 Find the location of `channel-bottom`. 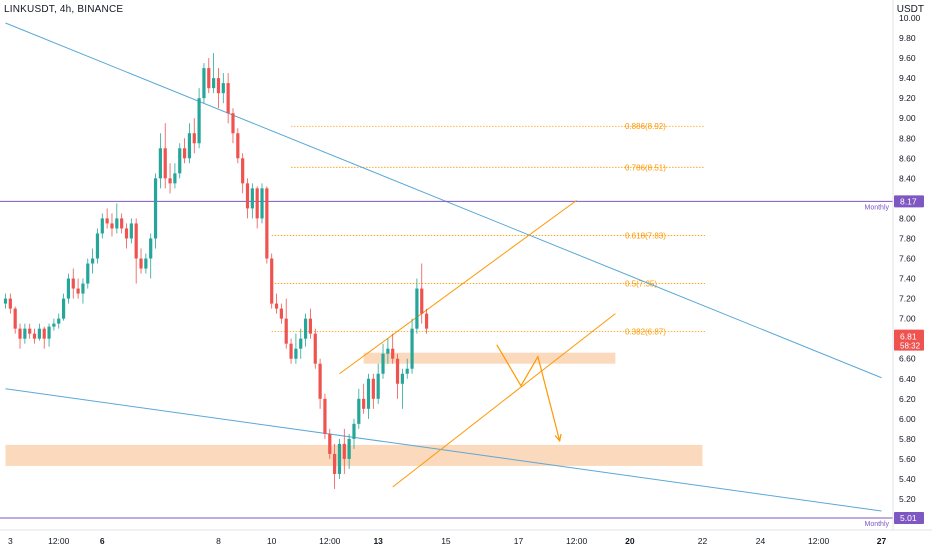

channel-bottom is located at coordinates (504, 400).